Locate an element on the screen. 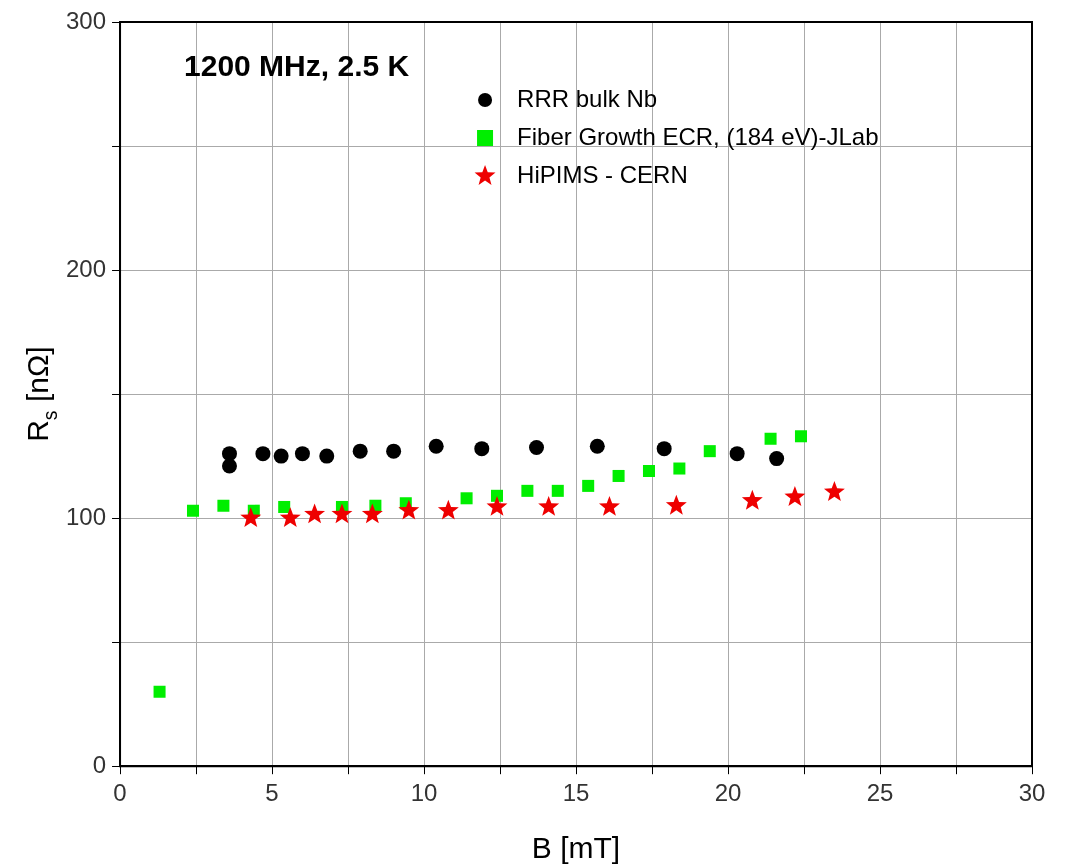 This screenshot has height=865, width=1070. x-tick-label: 30 is located at coordinates (1032, 793).